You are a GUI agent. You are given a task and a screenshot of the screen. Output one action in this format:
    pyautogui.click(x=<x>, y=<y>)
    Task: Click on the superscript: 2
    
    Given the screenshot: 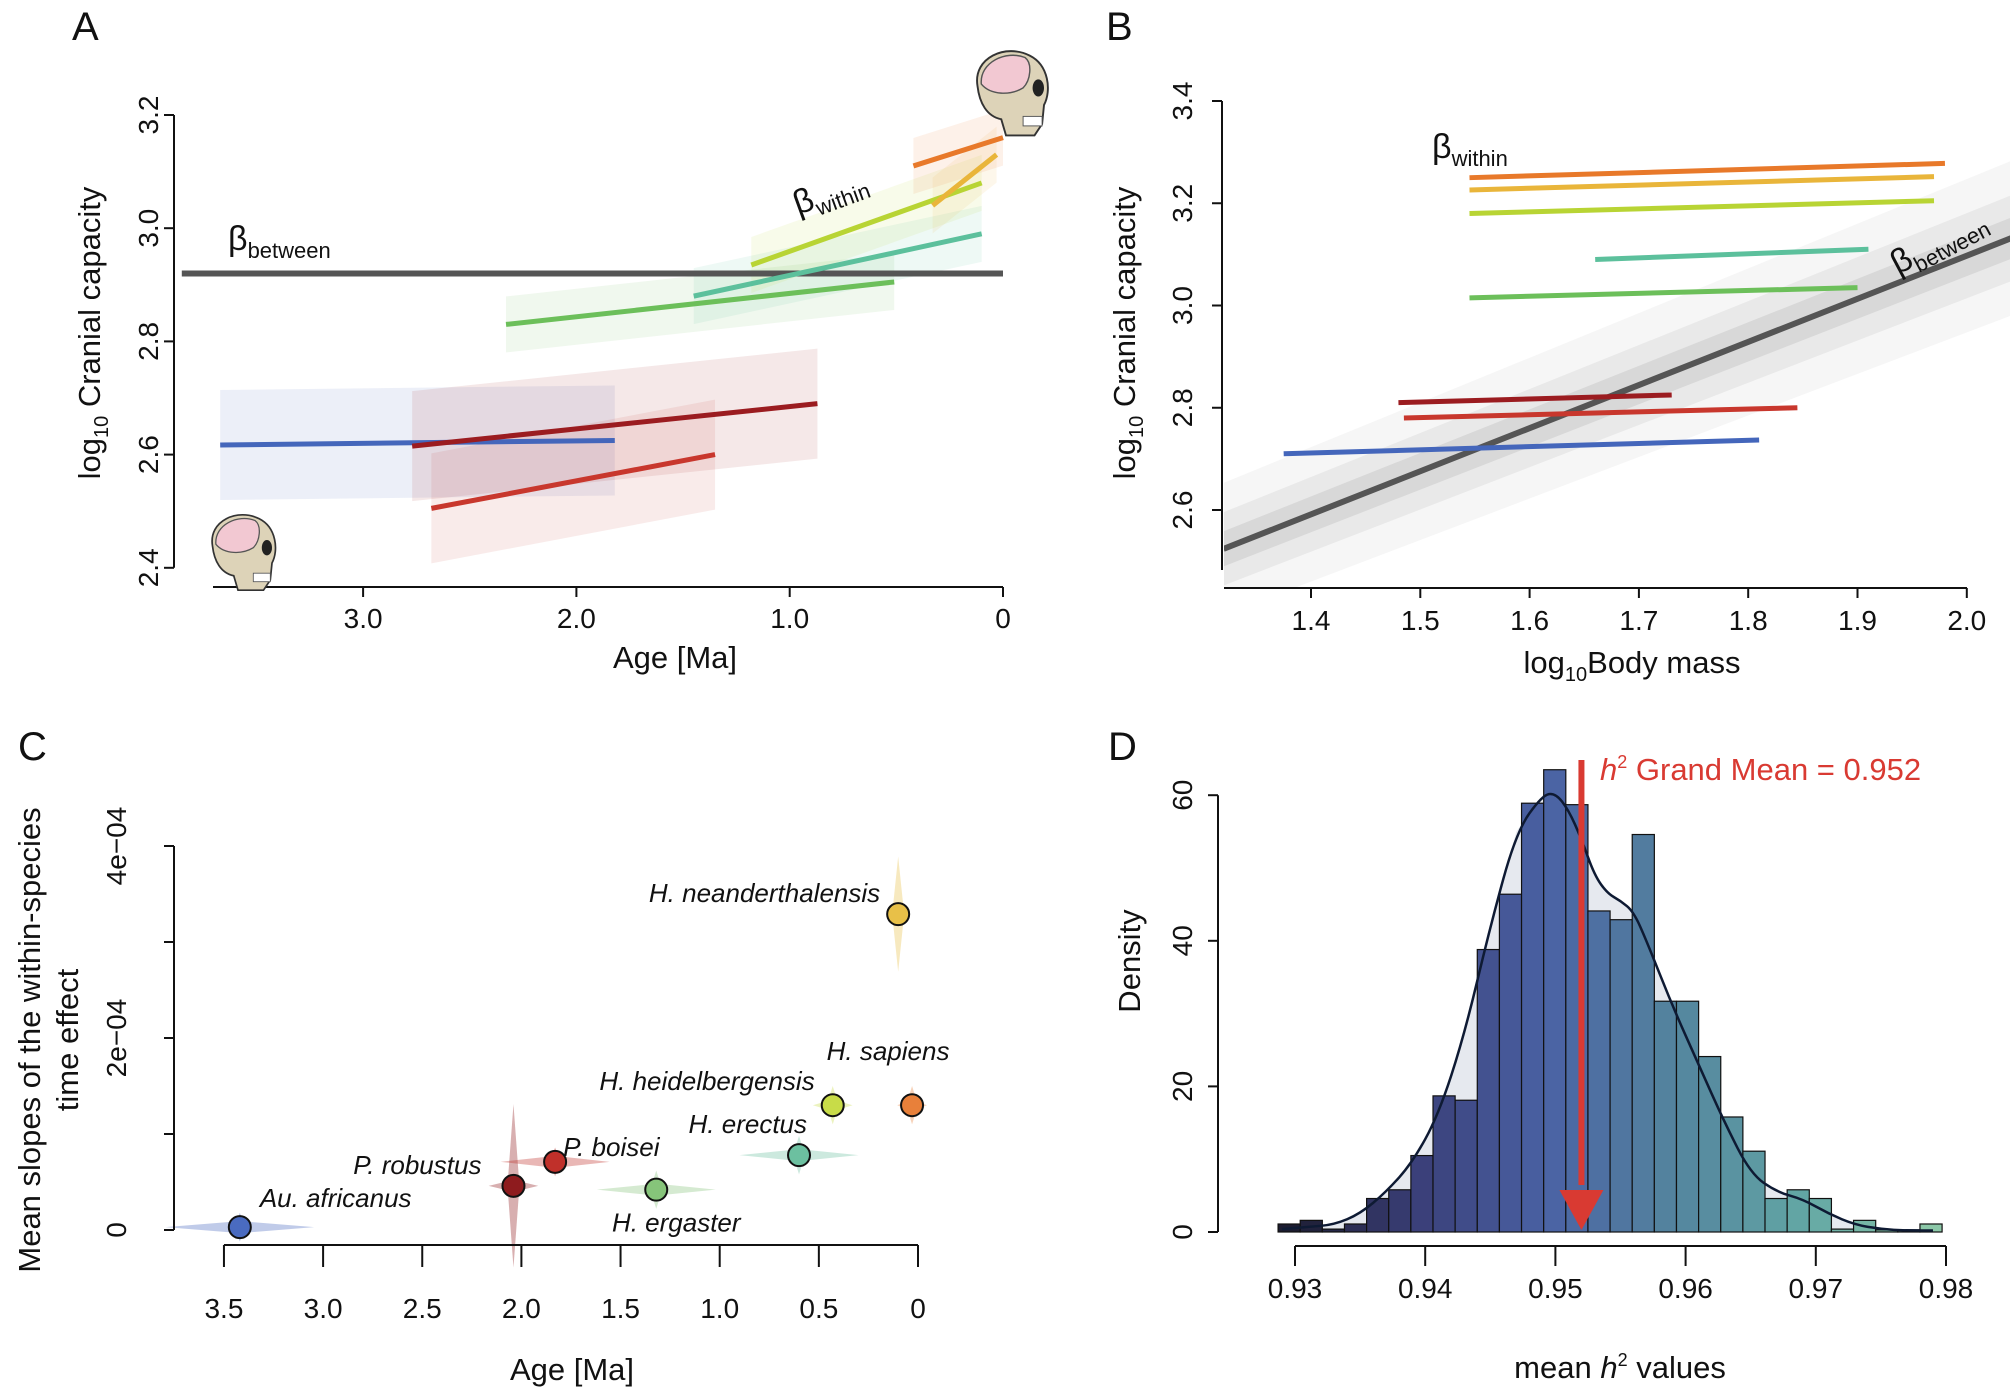 What is the action you would take?
    pyautogui.click(x=1622, y=762)
    